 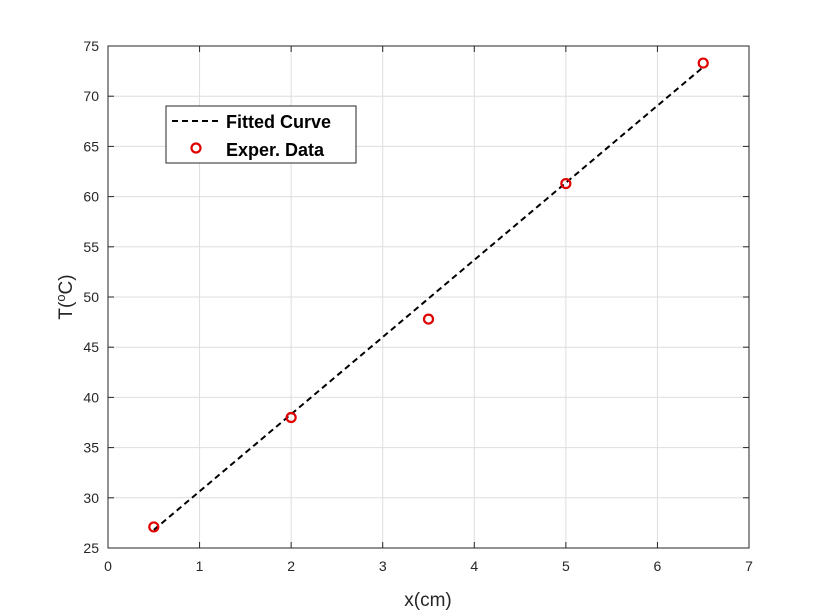 I want to click on x-tick-label: 2, so click(x=291, y=566).